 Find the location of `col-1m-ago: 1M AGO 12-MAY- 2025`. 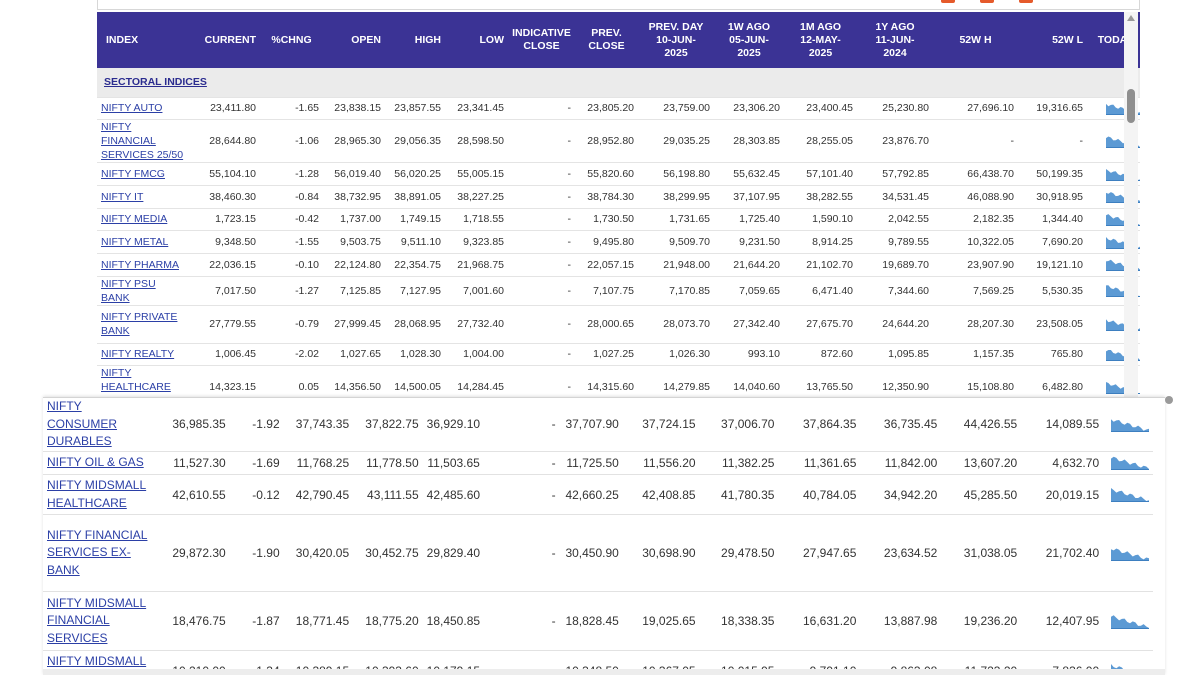

col-1m-ago: 1M AGO 12-MAY- 2025 is located at coordinates (820, 40).